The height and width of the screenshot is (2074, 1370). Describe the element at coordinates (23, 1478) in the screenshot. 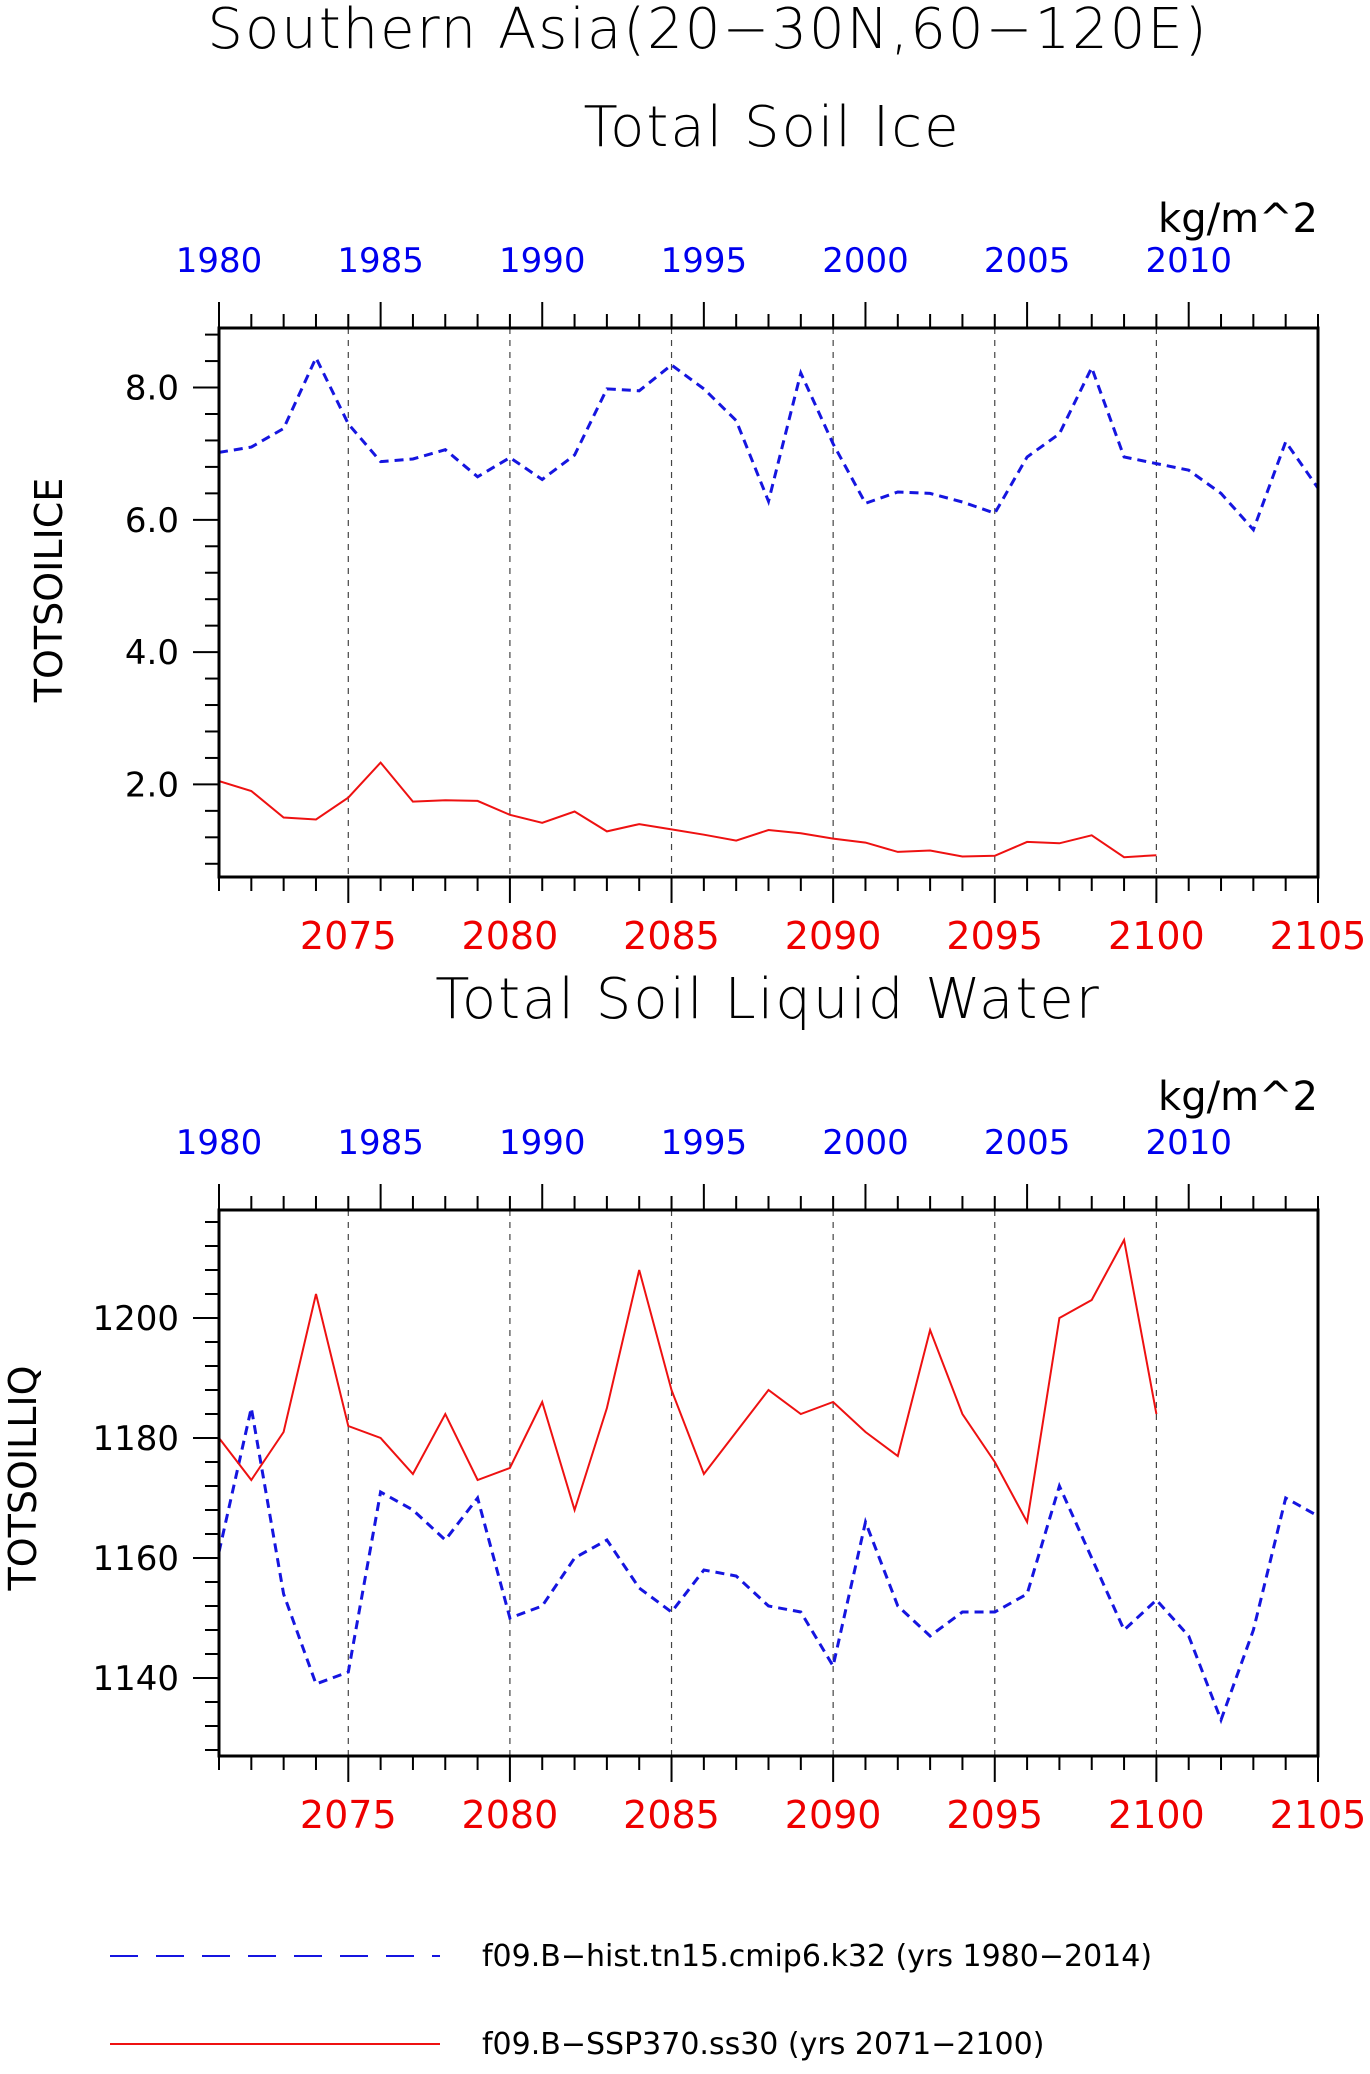

I see `y-axis-label: TOTSOILLIQ` at that location.